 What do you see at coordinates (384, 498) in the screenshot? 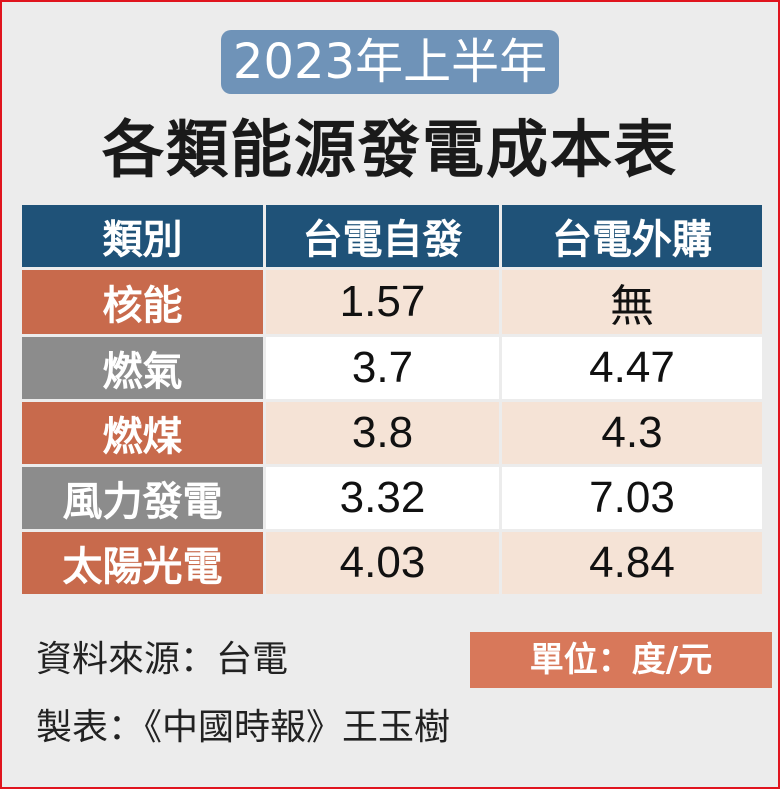
I see `row-self-cost: 3.32` at bounding box center [384, 498].